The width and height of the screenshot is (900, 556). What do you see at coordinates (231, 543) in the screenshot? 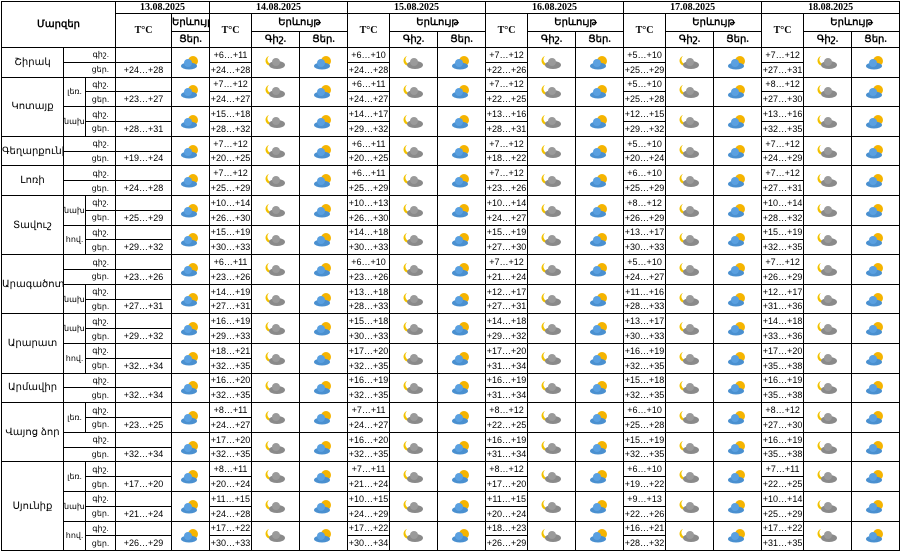
I see `temperature: +30…+33` at bounding box center [231, 543].